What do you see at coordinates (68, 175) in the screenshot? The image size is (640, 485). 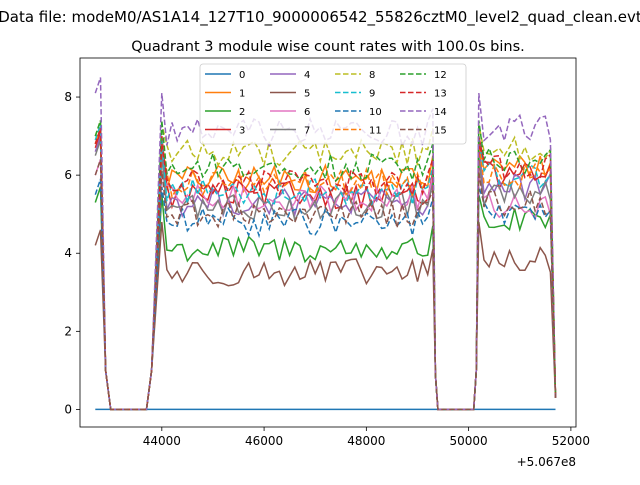 I see `y-tick-label: 6` at bounding box center [68, 175].